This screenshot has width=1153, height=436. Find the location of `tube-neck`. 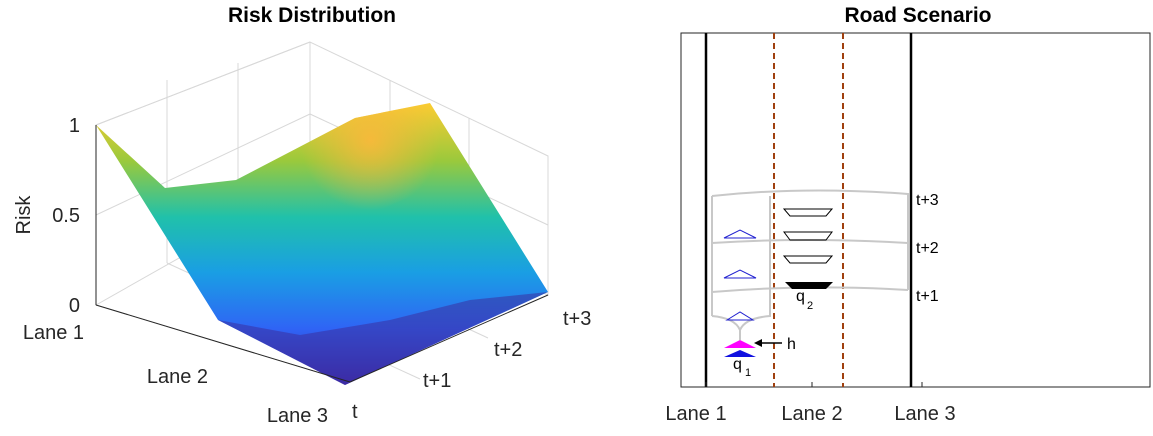

tube-neck is located at coordinates (741, 264).